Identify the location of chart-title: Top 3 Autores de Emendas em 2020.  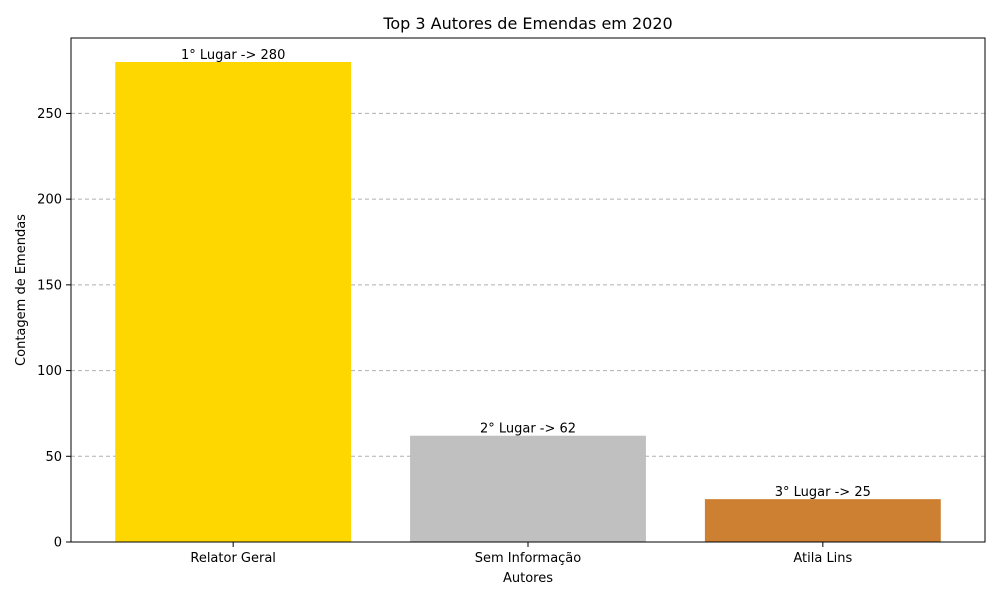
(527, 23).